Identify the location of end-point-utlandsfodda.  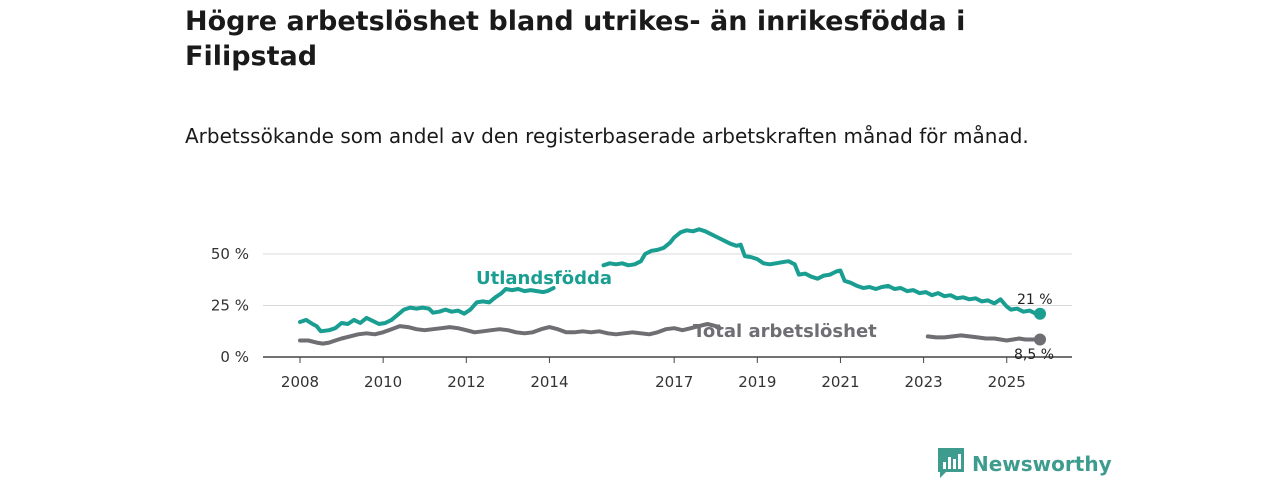
(1040, 313).